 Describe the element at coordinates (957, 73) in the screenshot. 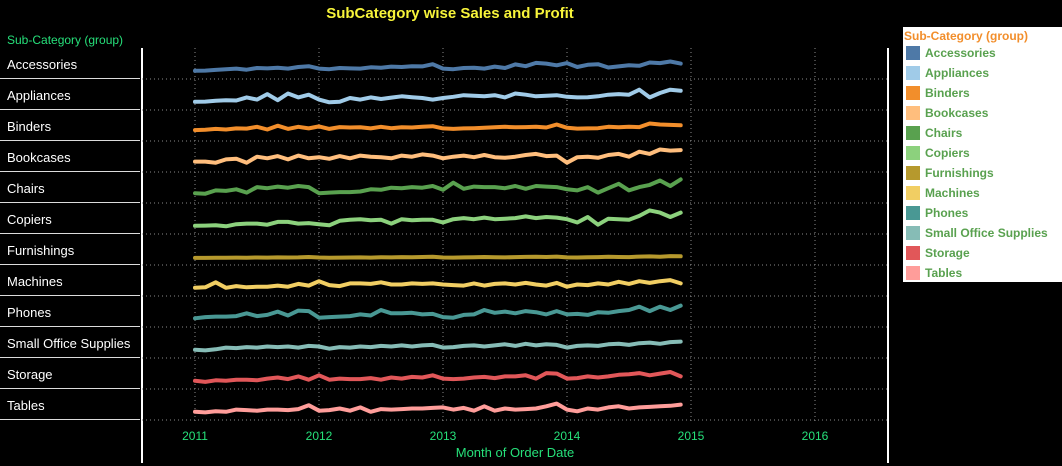

I see `legend-label: Appliances` at that location.